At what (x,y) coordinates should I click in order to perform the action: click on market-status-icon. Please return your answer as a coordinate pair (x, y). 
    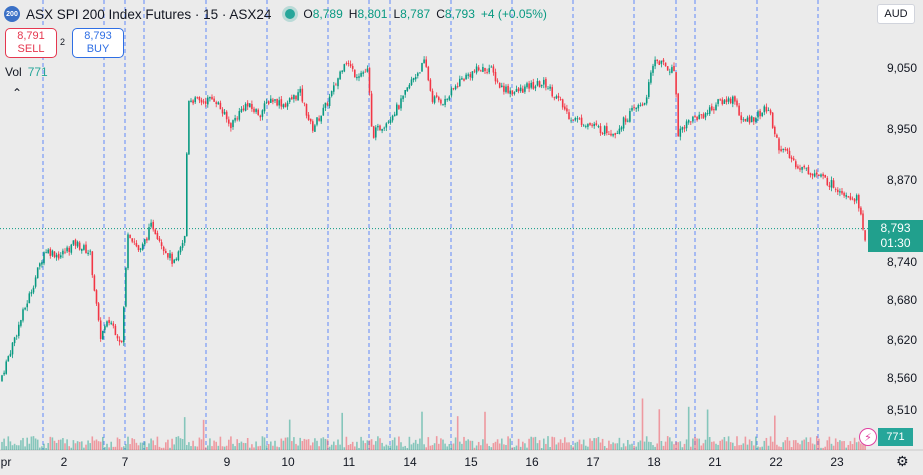
    Looking at the image, I should click on (290, 14).